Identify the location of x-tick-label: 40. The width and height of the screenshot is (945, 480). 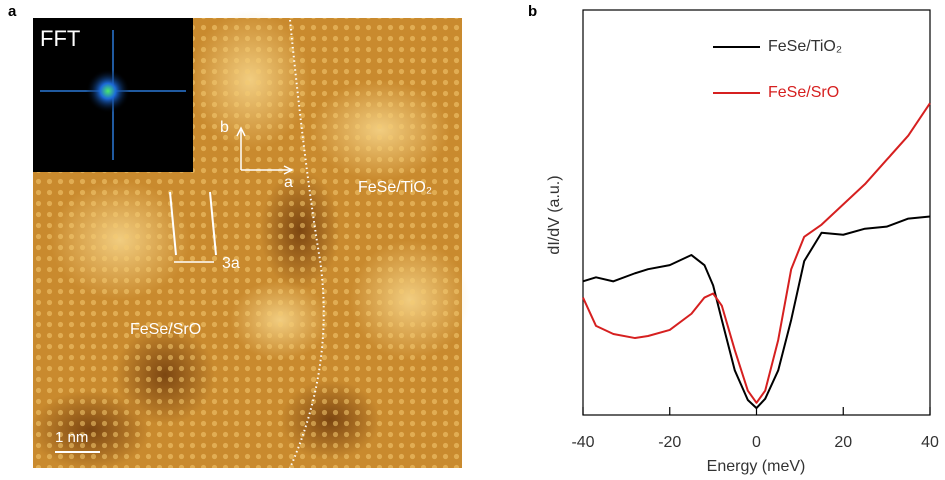
(930, 442).